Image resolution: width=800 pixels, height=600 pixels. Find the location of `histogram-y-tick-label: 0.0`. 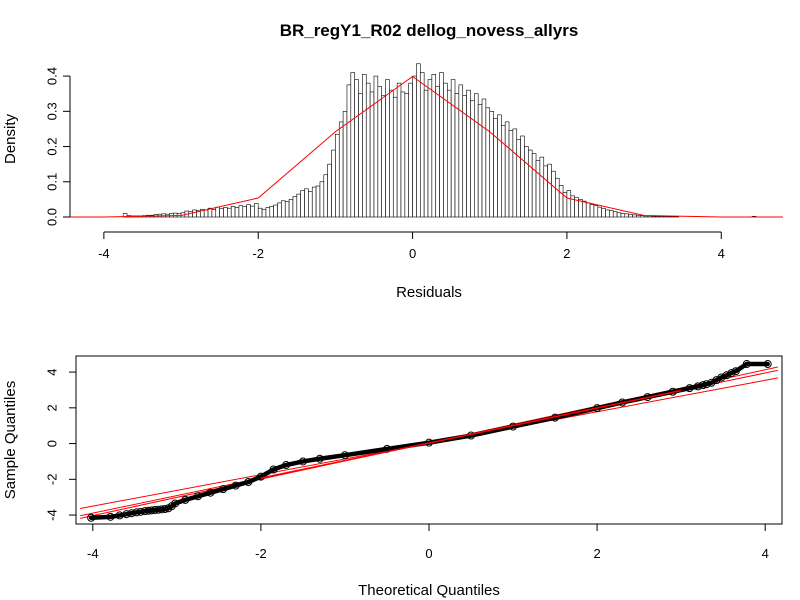

histogram-y-tick-label: 0.0 is located at coordinates (52, 217).